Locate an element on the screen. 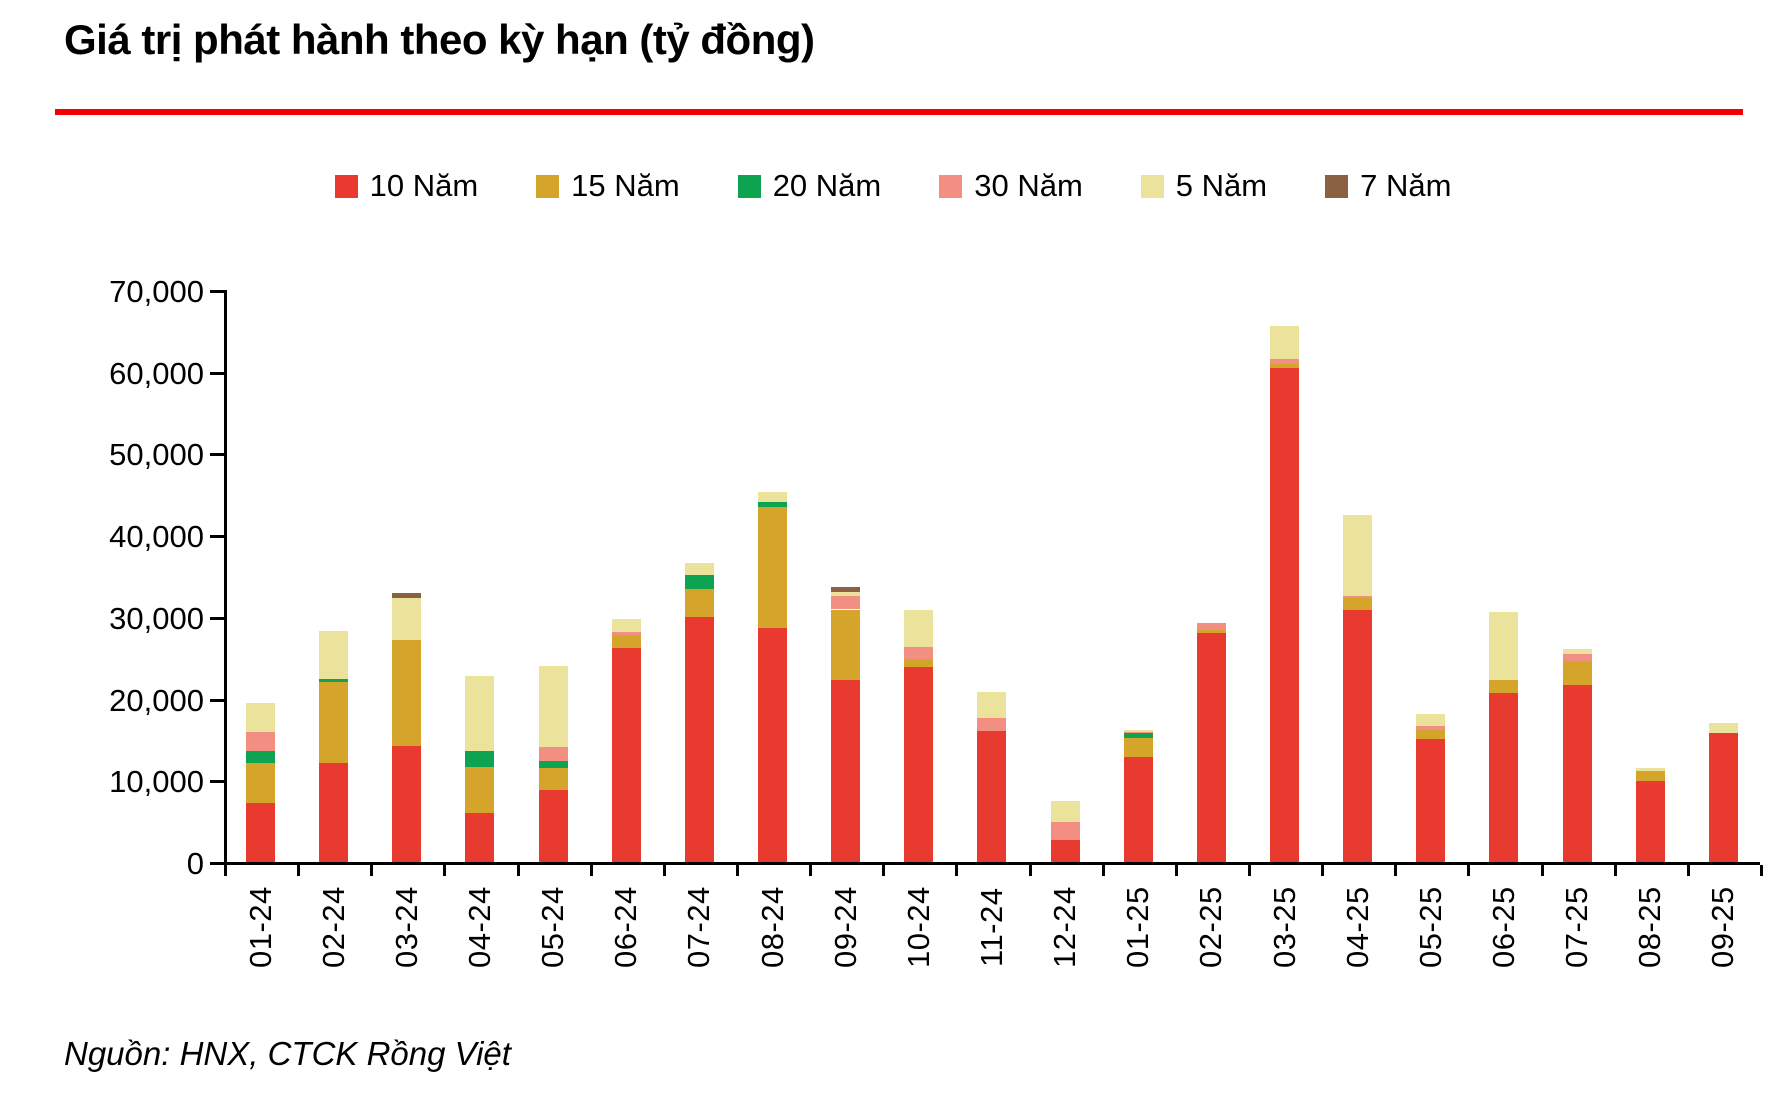 The height and width of the screenshot is (1106, 1786). x-axis-line is located at coordinates (992, 863).